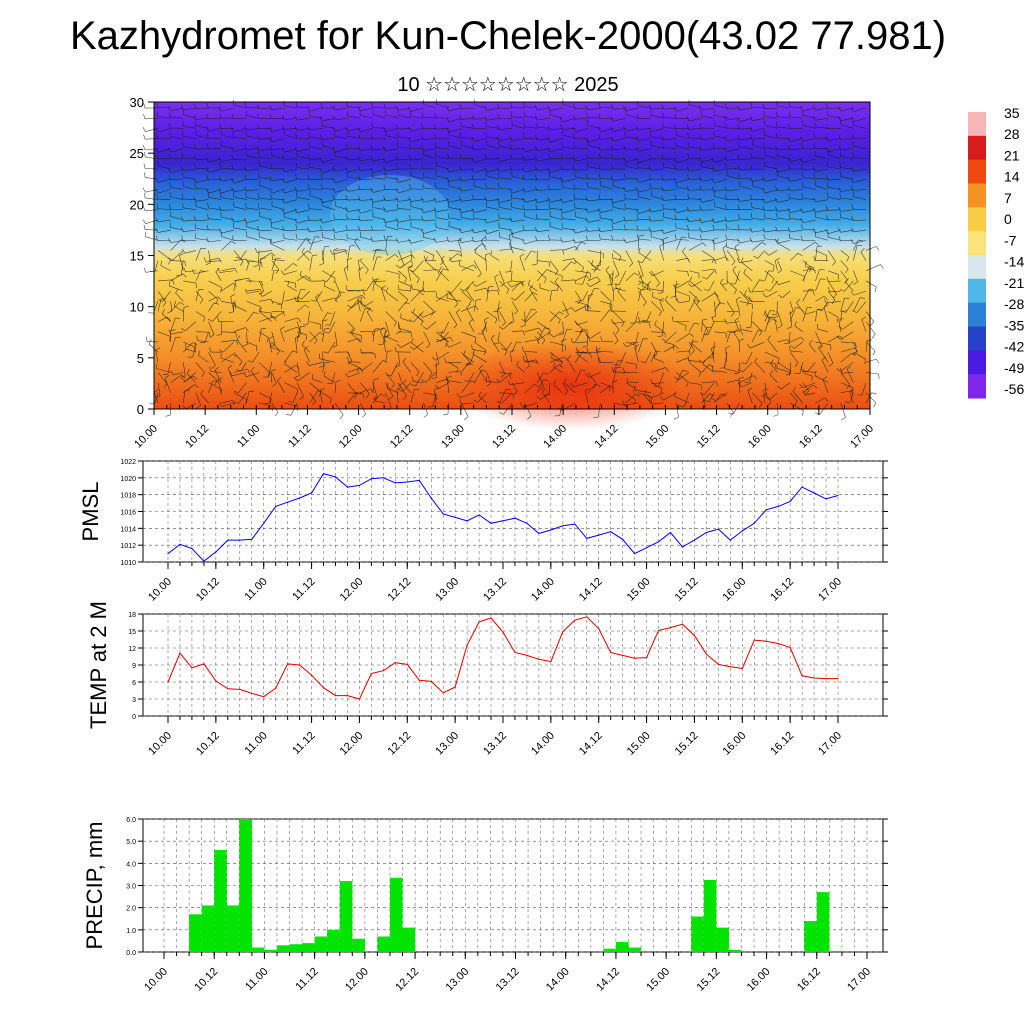 The image size is (1024, 1024). Describe the element at coordinates (134, 700) in the screenshot. I see `y-tick-label: 3` at that location.